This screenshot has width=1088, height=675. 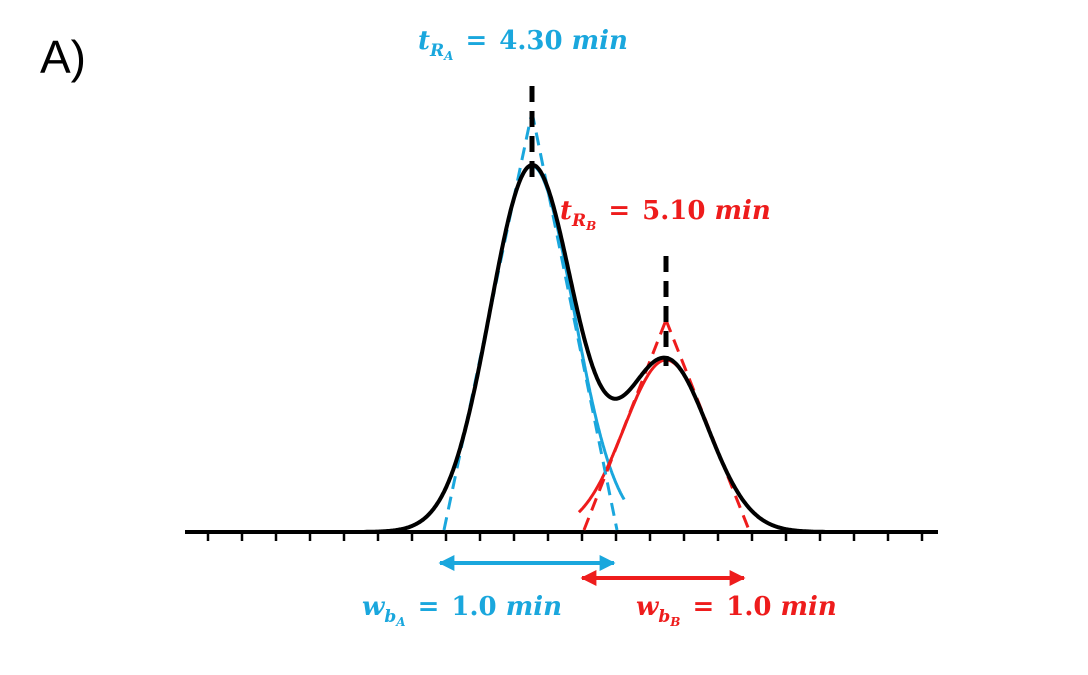 What do you see at coordinates (523, 44) in the screenshot?
I see `retention-time-a-label: tRA = 4.30 min` at bounding box center [523, 44].